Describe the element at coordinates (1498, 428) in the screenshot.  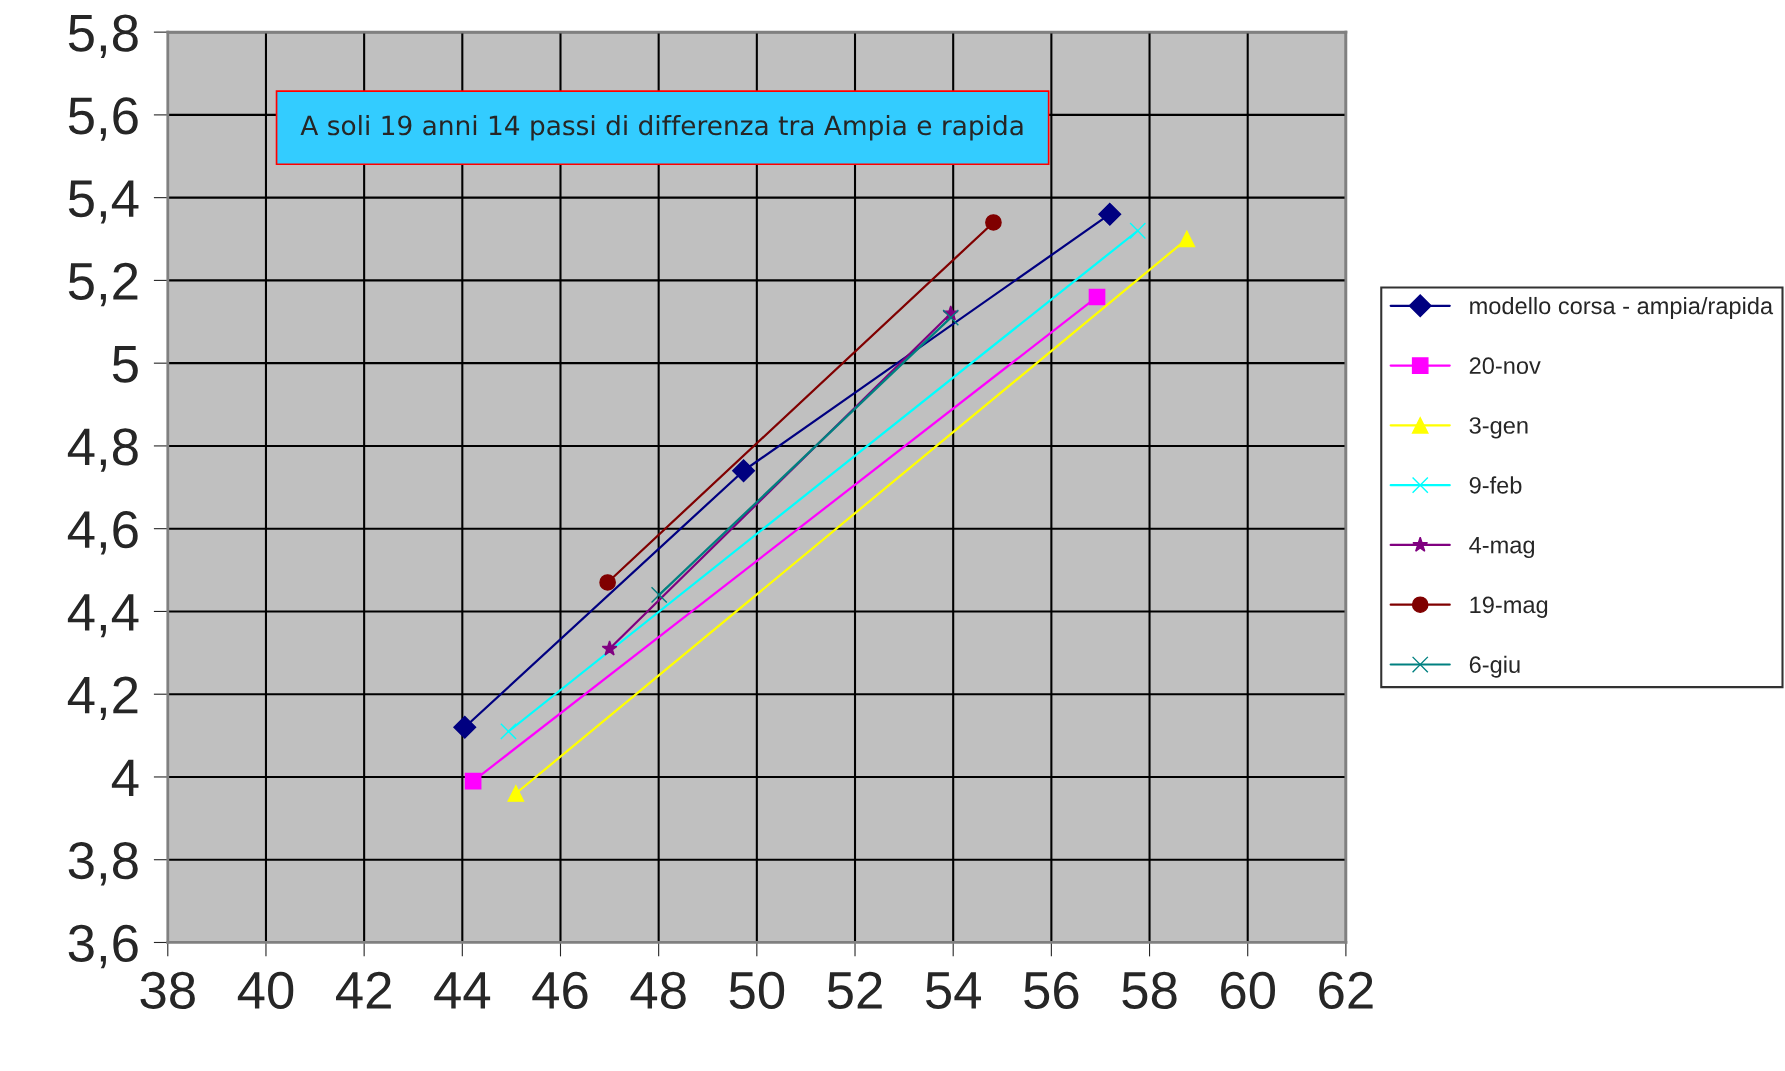
I see `legend-label: 3-gen` at that location.